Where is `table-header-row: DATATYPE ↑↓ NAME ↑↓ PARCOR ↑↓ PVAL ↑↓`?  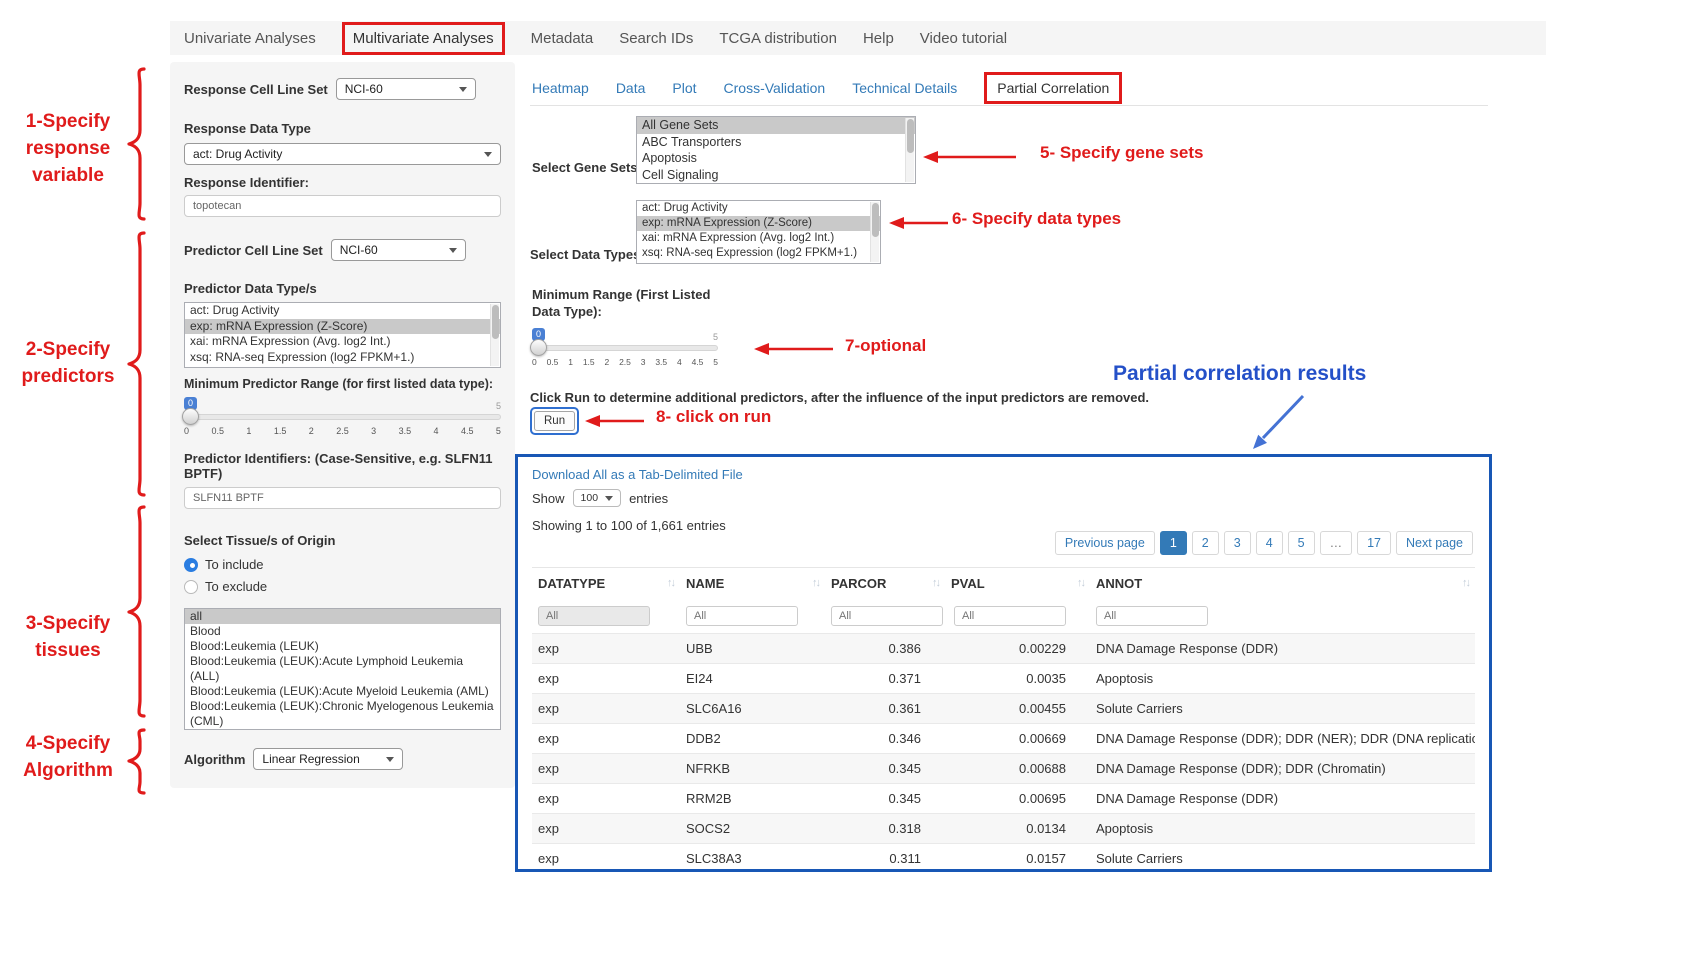 table-header-row: DATATYPE ↑↓ NAME ↑↓ PARCOR ↑↓ PVAL ↑↓ is located at coordinates (1003, 583).